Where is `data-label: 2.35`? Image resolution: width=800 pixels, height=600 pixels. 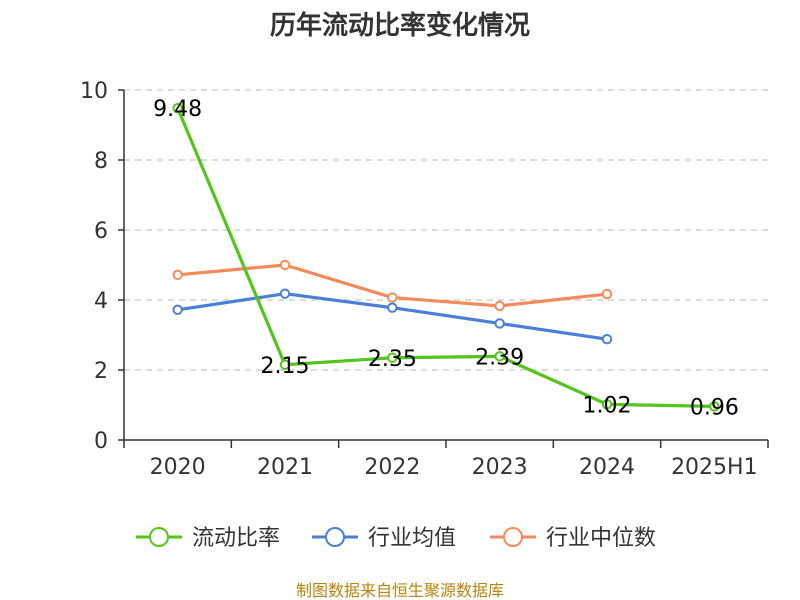 data-label: 2.35 is located at coordinates (392, 359).